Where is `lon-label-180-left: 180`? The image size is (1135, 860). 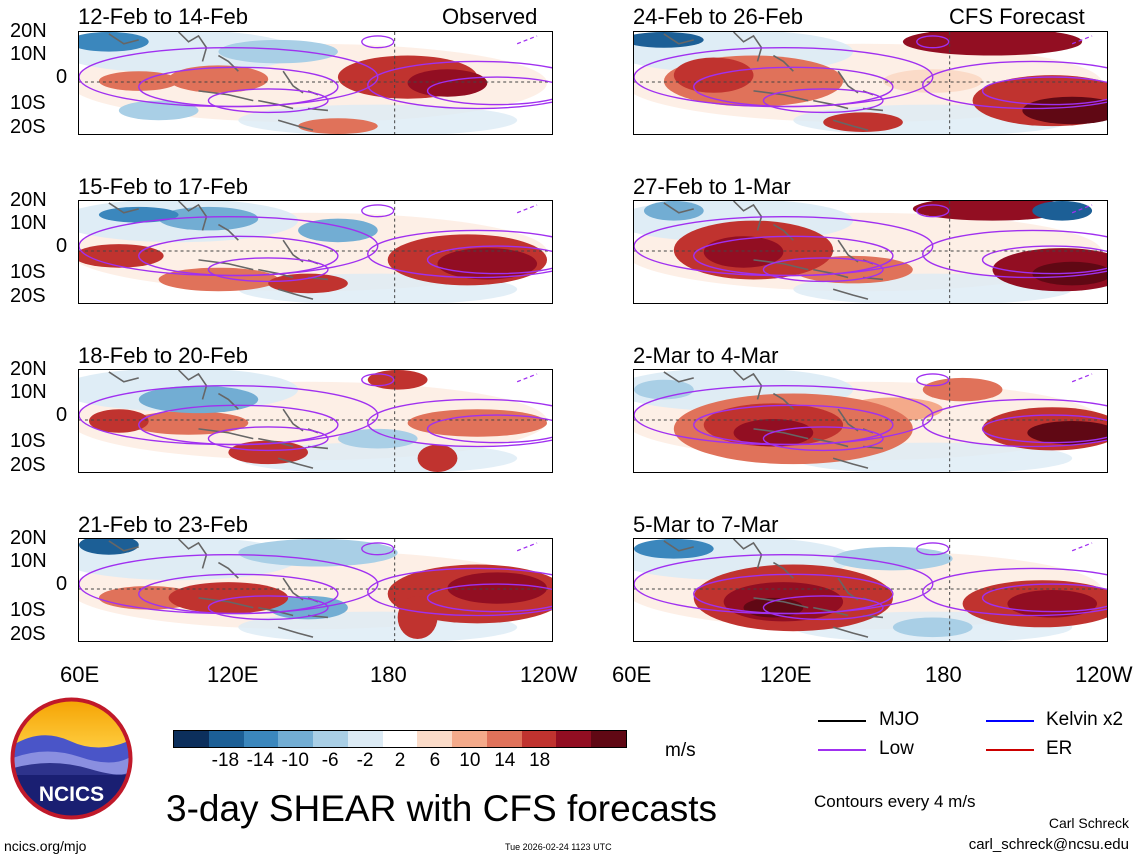
lon-label-180-left: 180 is located at coordinates (388, 674).